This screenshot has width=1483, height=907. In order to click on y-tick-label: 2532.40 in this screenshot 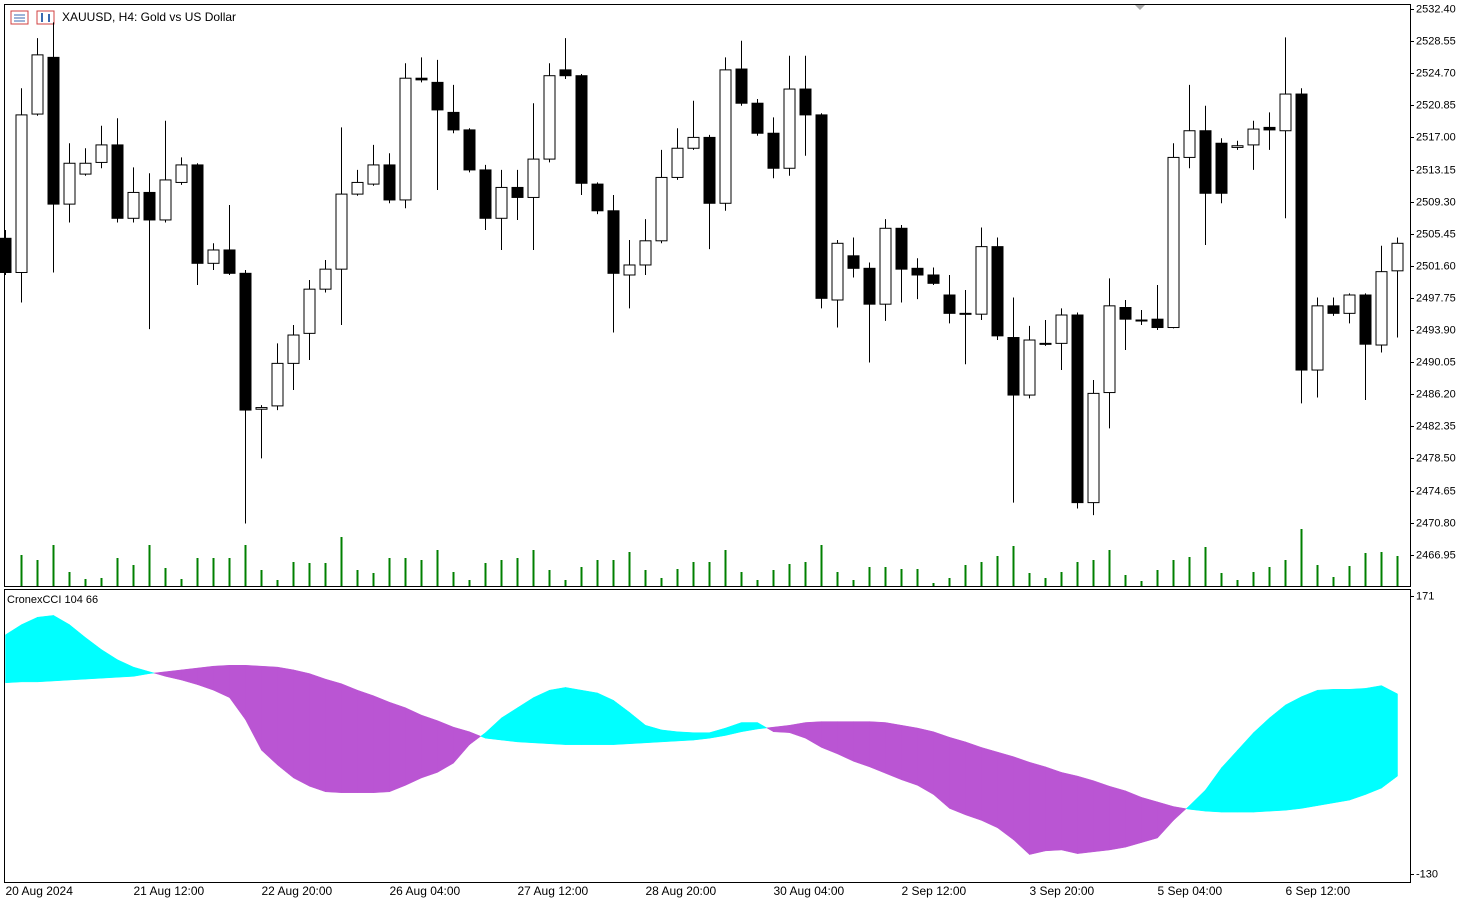, I will do `click(1436, 9)`.